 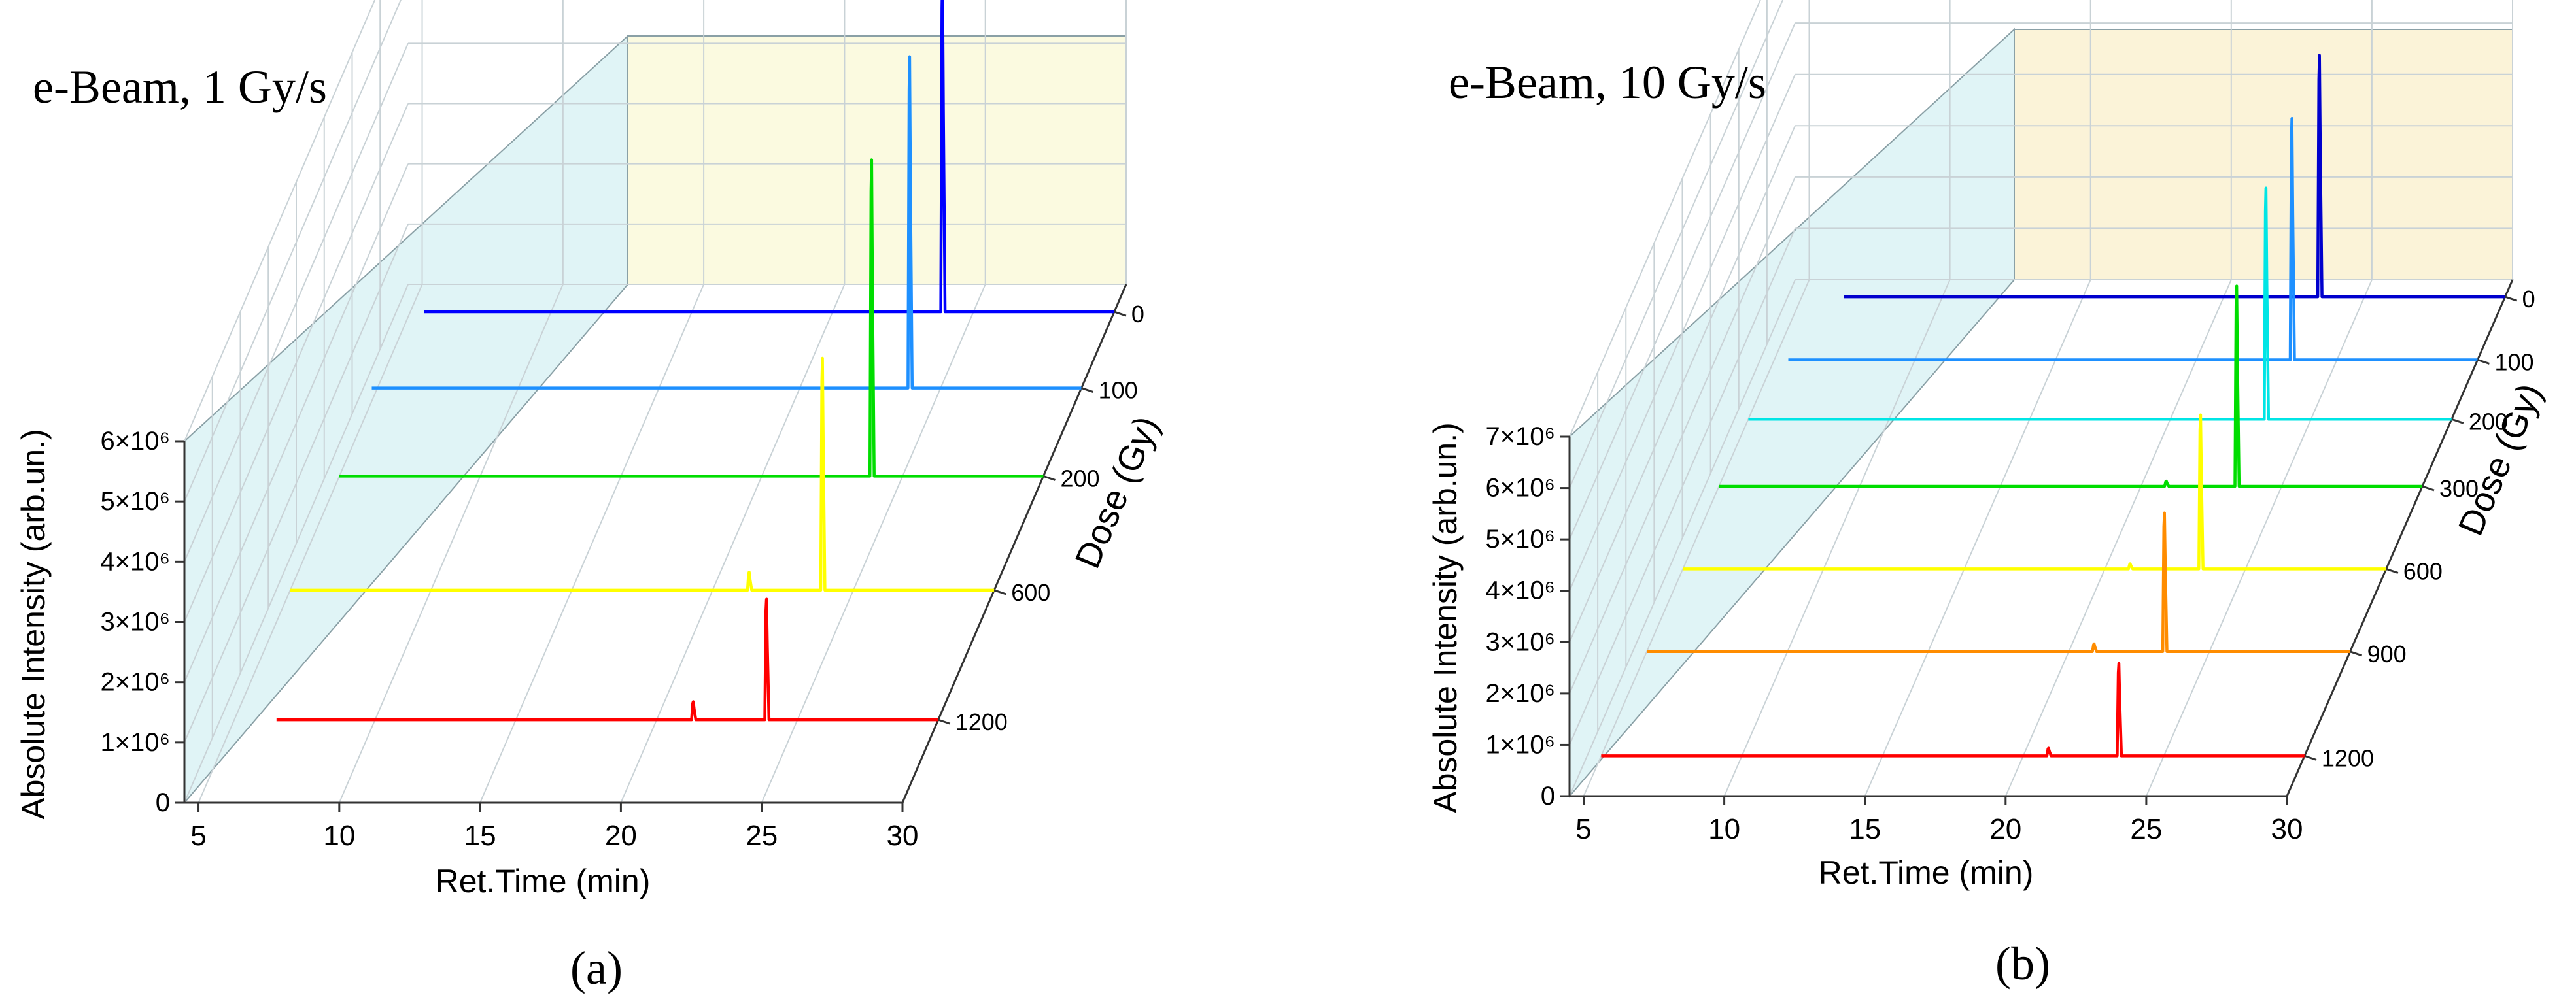 What do you see at coordinates (180, 87) in the screenshot?
I see `panel-a-title: e-Beam, 1 Gy/s` at bounding box center [180, 87].